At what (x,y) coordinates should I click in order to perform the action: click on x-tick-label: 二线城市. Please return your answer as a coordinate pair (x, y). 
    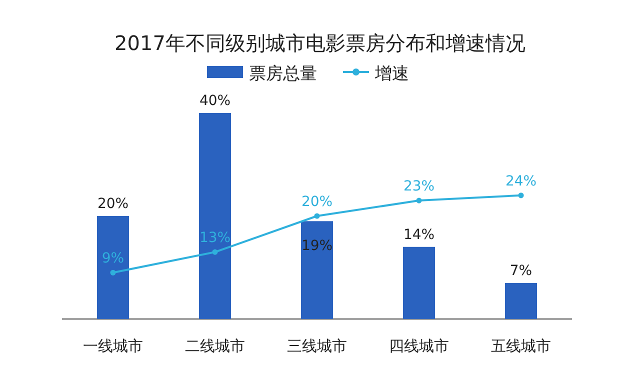
    Looking at the image, I should click on (215, 346).